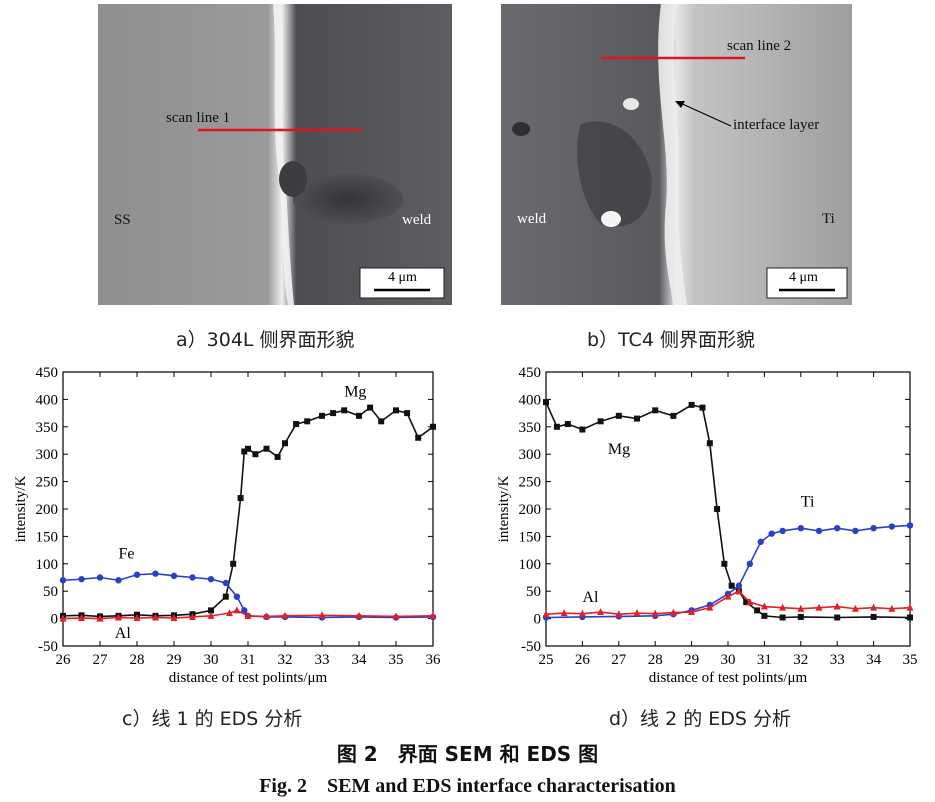 The width and height of the screenshot is (935, 802). What do you see at coordinates (803, 277) in the screenshot?
I see `scale-bar-b: 4 μm` at bounding box center [803, 277].